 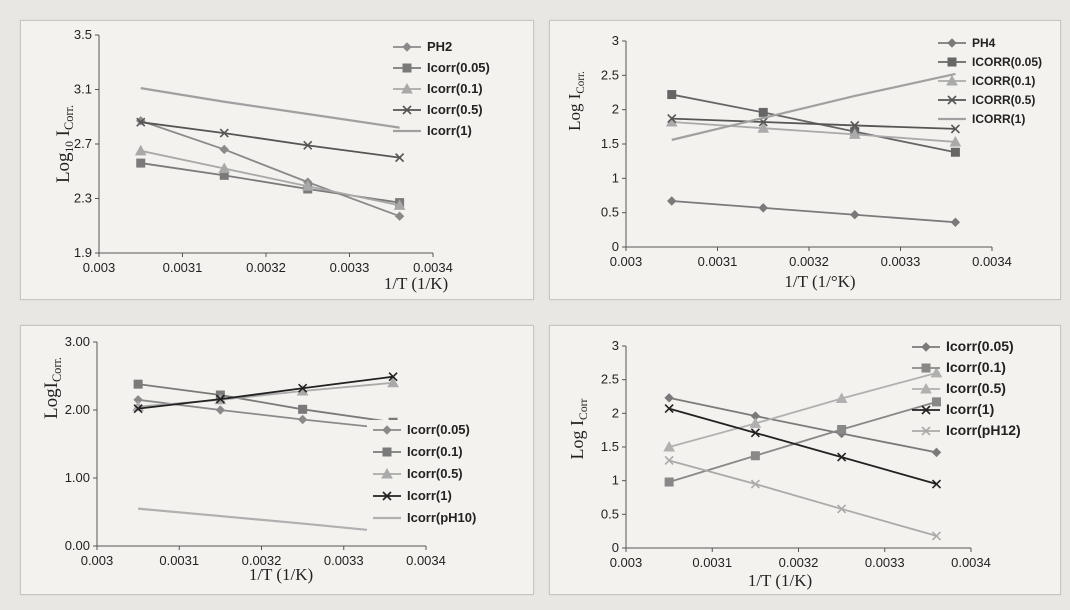 What do you see at coordinates (984, 43) in the screenshot?
I see `legend-label: PH4` at bounding box center [984, 43].